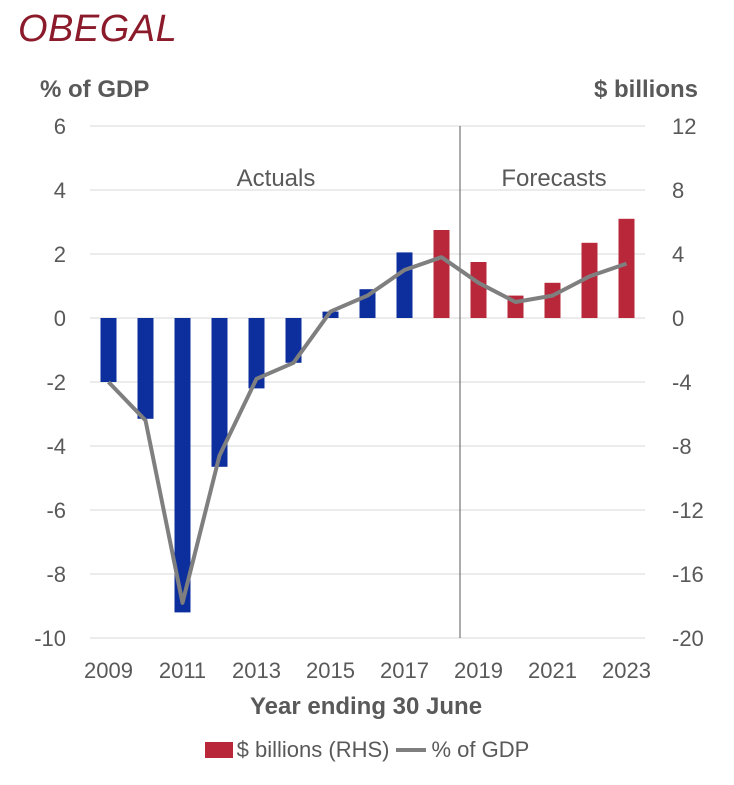 The image size is (734, 785). I want to click on left-tick-label: -2, so click(56, 382).